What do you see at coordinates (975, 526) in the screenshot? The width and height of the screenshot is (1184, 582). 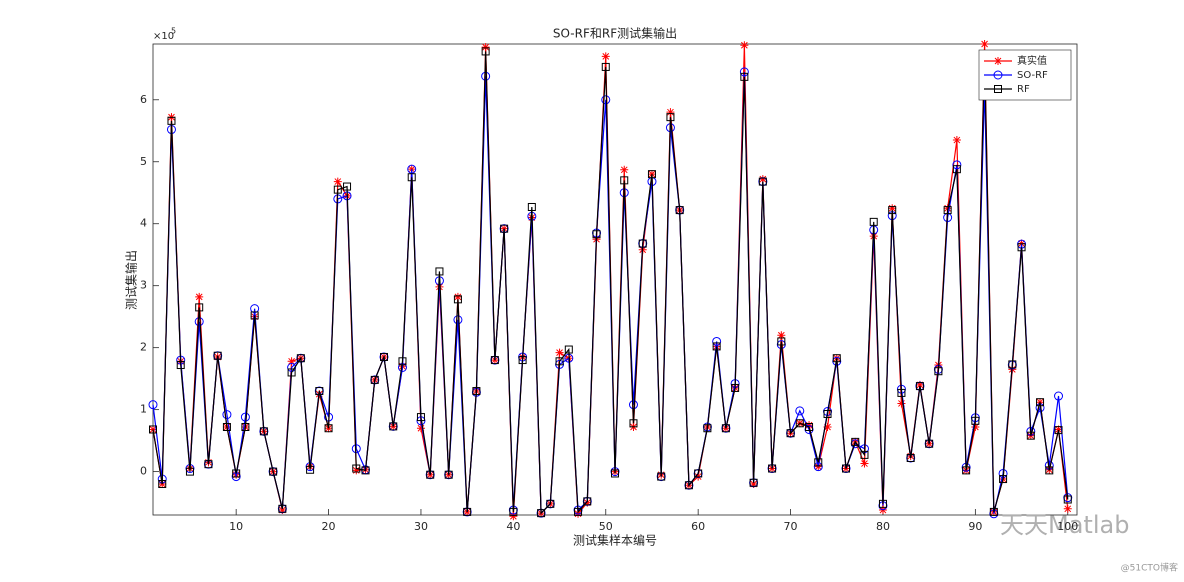 I see `x-tick-label: 90` at bounding box center [975, 526].